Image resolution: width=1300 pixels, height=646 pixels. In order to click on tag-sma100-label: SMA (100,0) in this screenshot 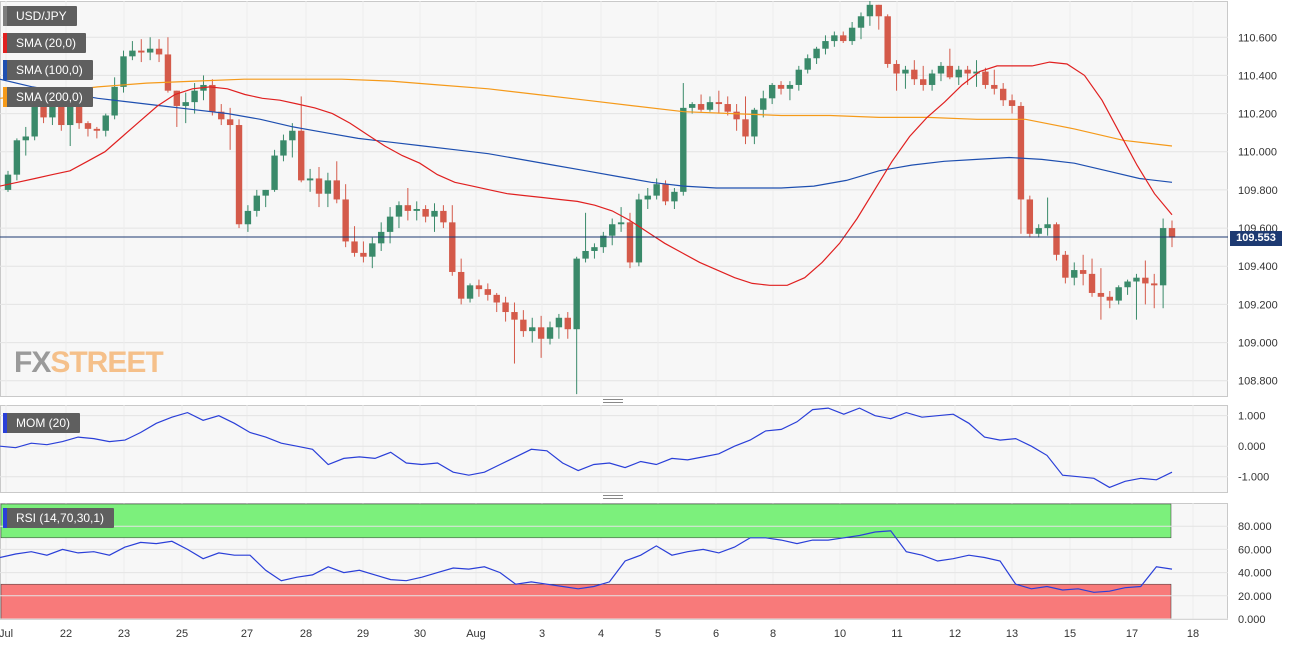, I will do `click(49, 70)`.